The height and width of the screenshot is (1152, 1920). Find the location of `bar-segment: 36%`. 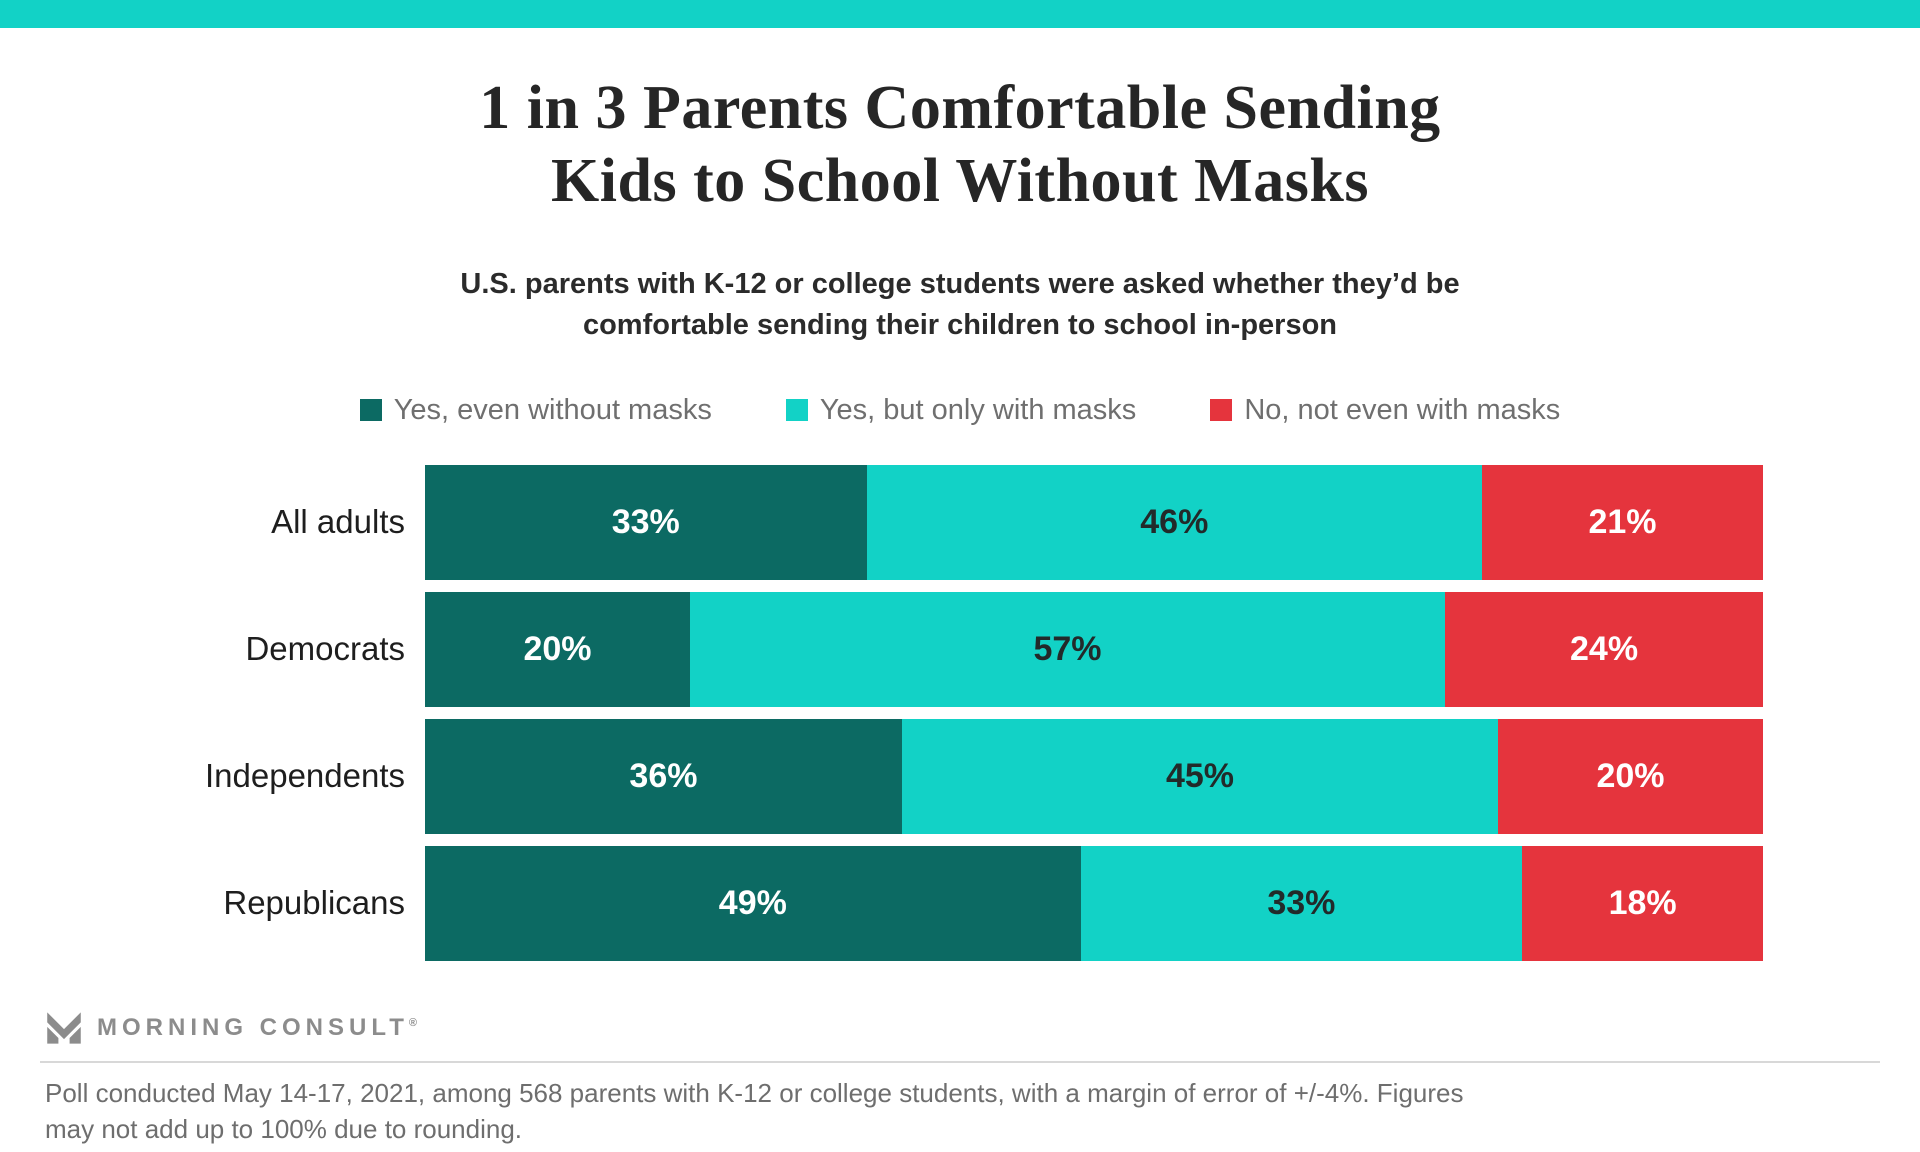

bar-segment: 36% is located at coordinates (663, 776).